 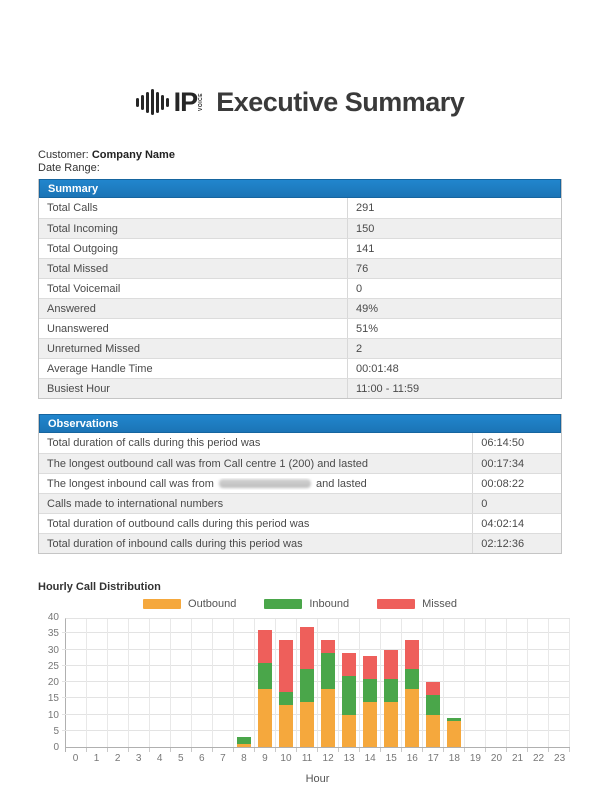 What do you see at coordinates (453, 348) in the screenshot?
I see `row-value: 2` at bounding box center [453, 348].